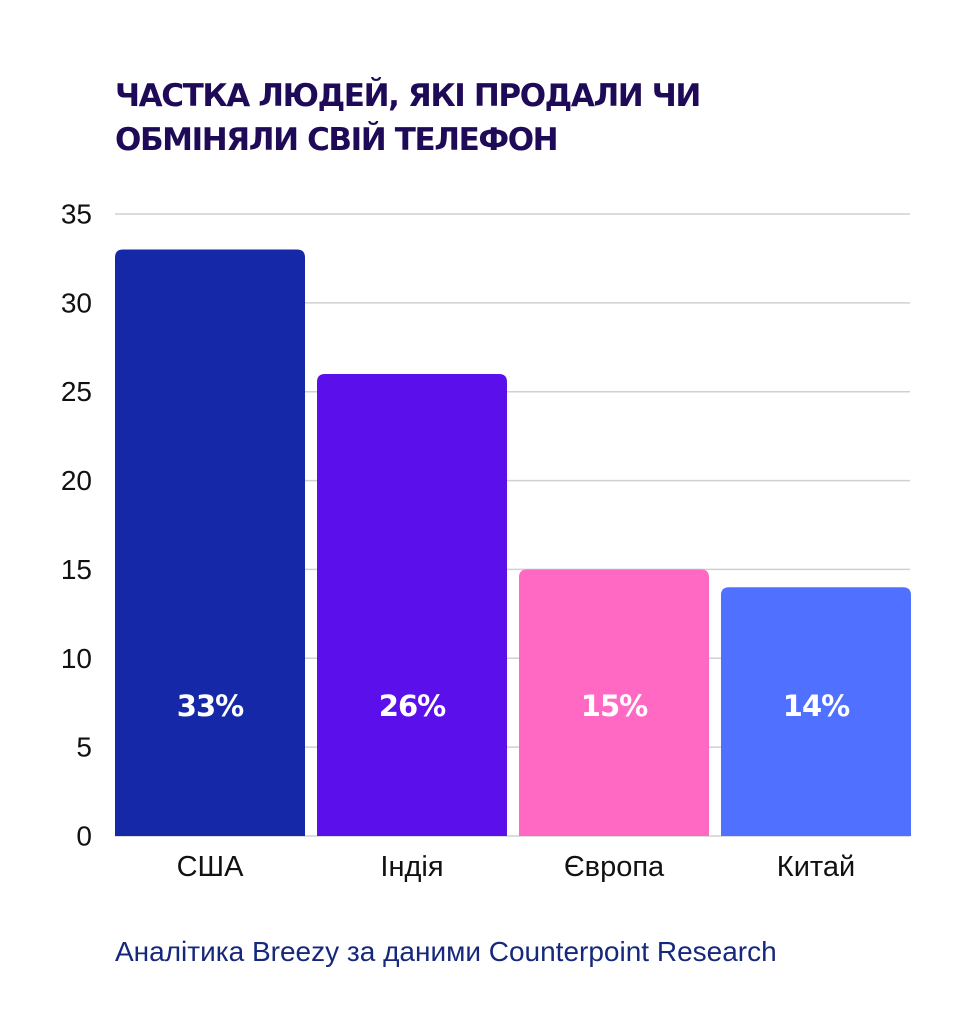 The height and width of the screenshot is (1028, 976). I want to click on x-tick-label: США, so click(211, 867).